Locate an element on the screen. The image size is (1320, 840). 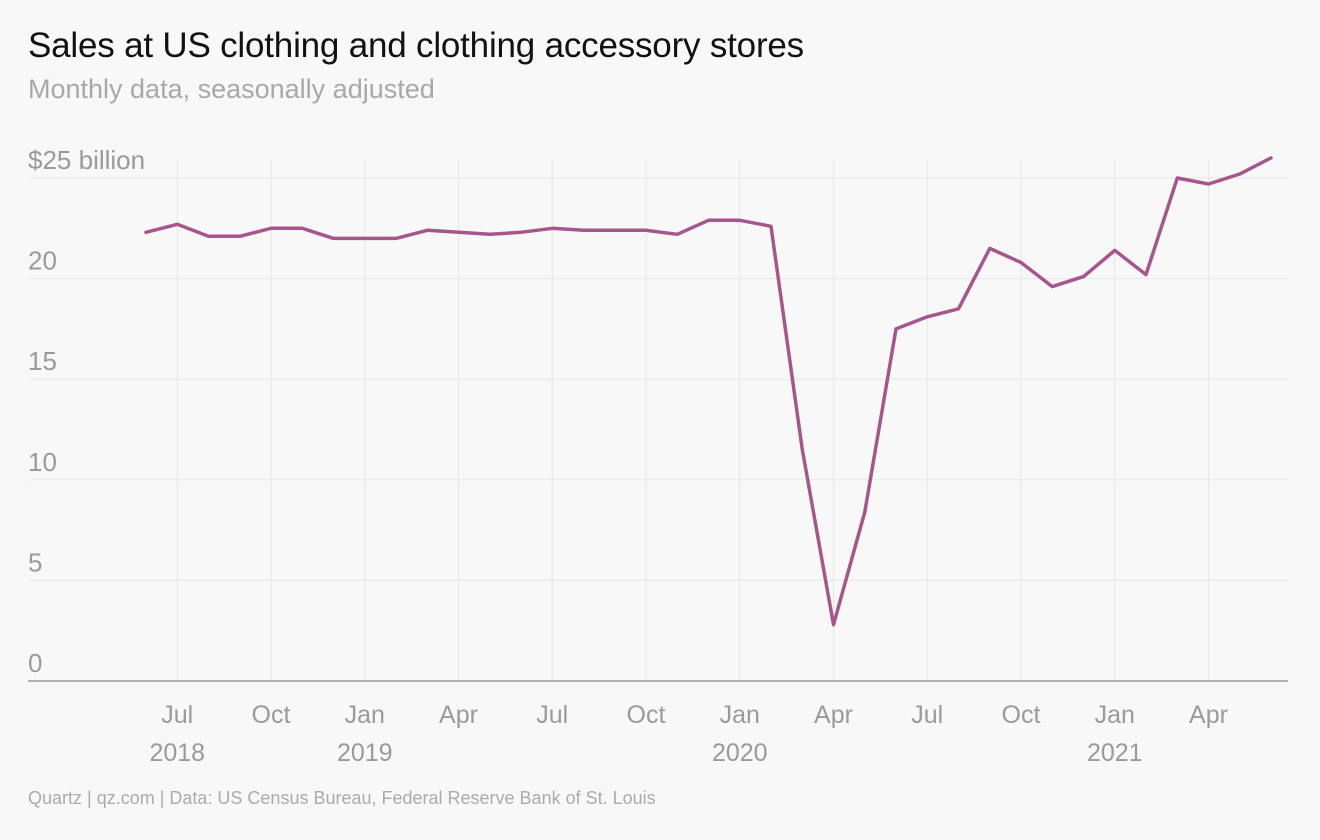
x-year-label: 2020 is located at coordinates (740, 753).